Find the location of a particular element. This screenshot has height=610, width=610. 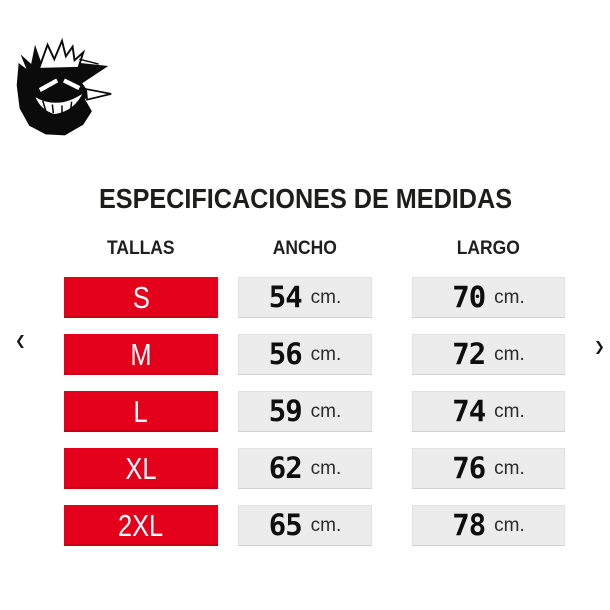

header-tallas: TALLAS is located at coordinates (141, 248).